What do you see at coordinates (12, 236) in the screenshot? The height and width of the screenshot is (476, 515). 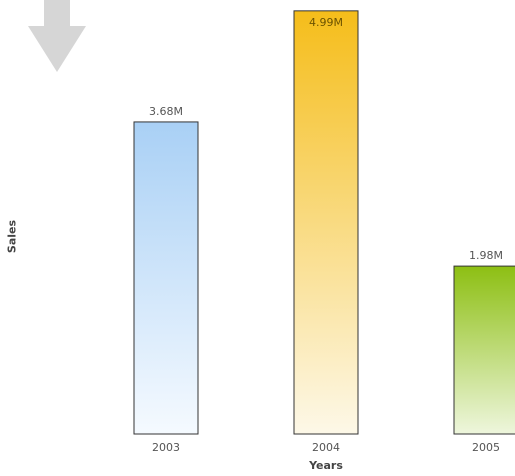 I see `y-axis-title: Sales` at bounding box center [12, 236].